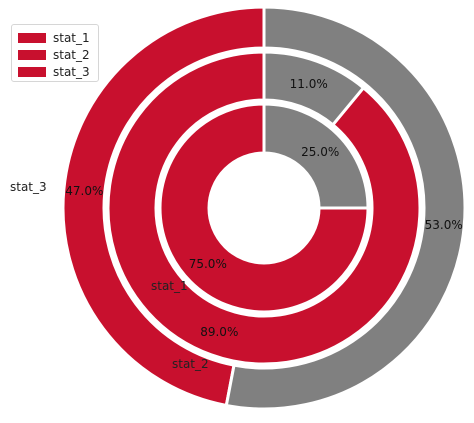 The height and width of the screenshot is (423, 474). I want to click on legend-item-stat-1: stat_1, so click(55, 37).